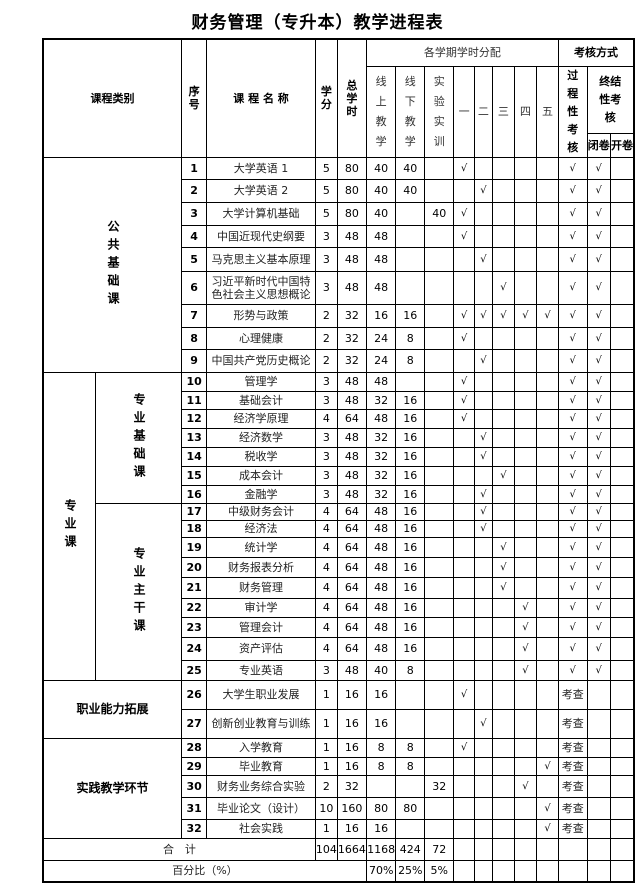 This screenshot has width=635, height=883. What do you see at coordinates (339, 627) in the screenshot?
I see `table-row: 23 管理会计 4 64 48 16 √ √ √` at bounding box center [339, 627].